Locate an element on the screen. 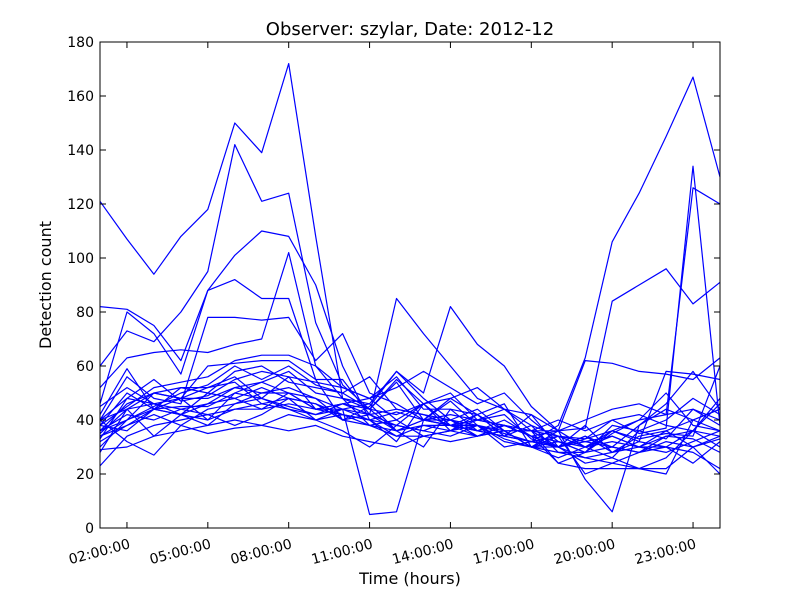 The height and width of the screenshot is (600, 800). x-axis-label: Time (hours) is located at coordinates (409, 578).